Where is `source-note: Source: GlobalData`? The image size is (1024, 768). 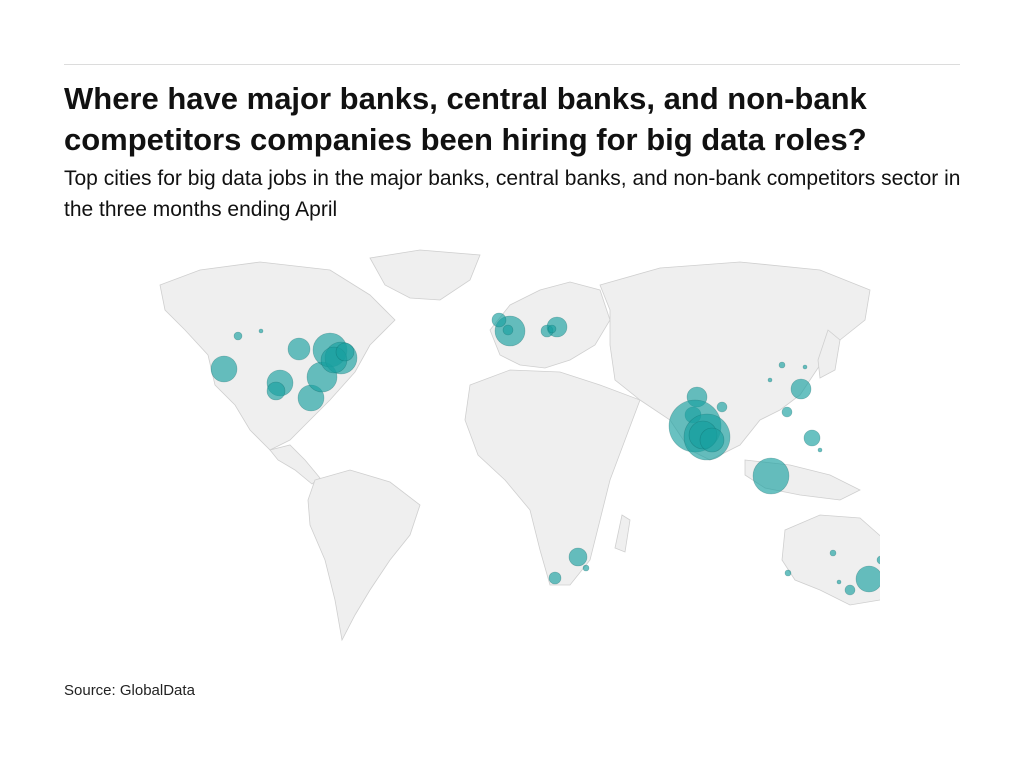
source-note: Source: GlobalData is located at coordinates (129, 690).